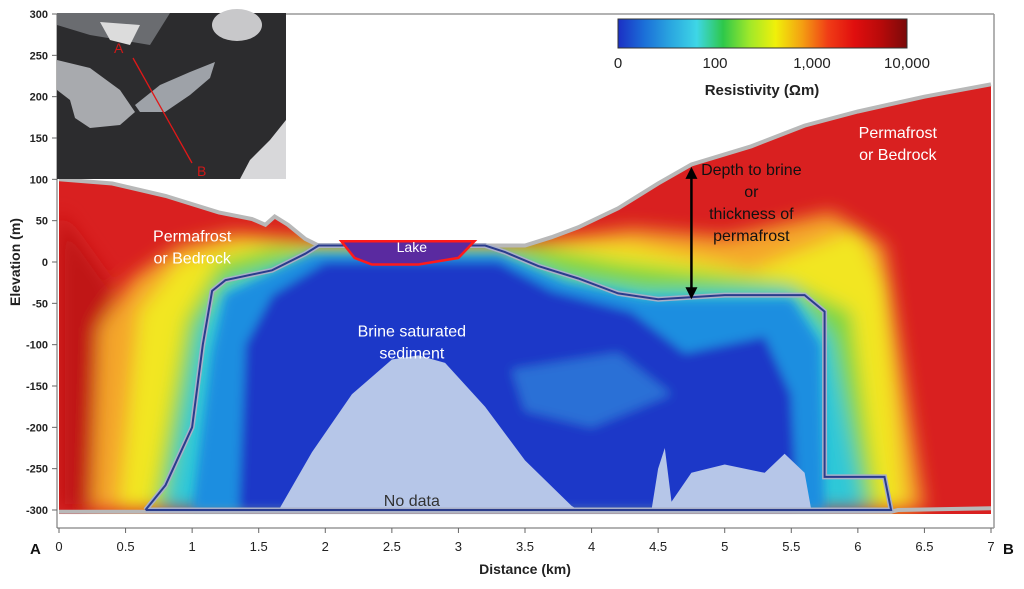 Image resolution: width=1024 pixels, height=589 pixels. Describe the element at coordinates (119, 48) in the screenshot. I see `inset-label-a: A` at that location.